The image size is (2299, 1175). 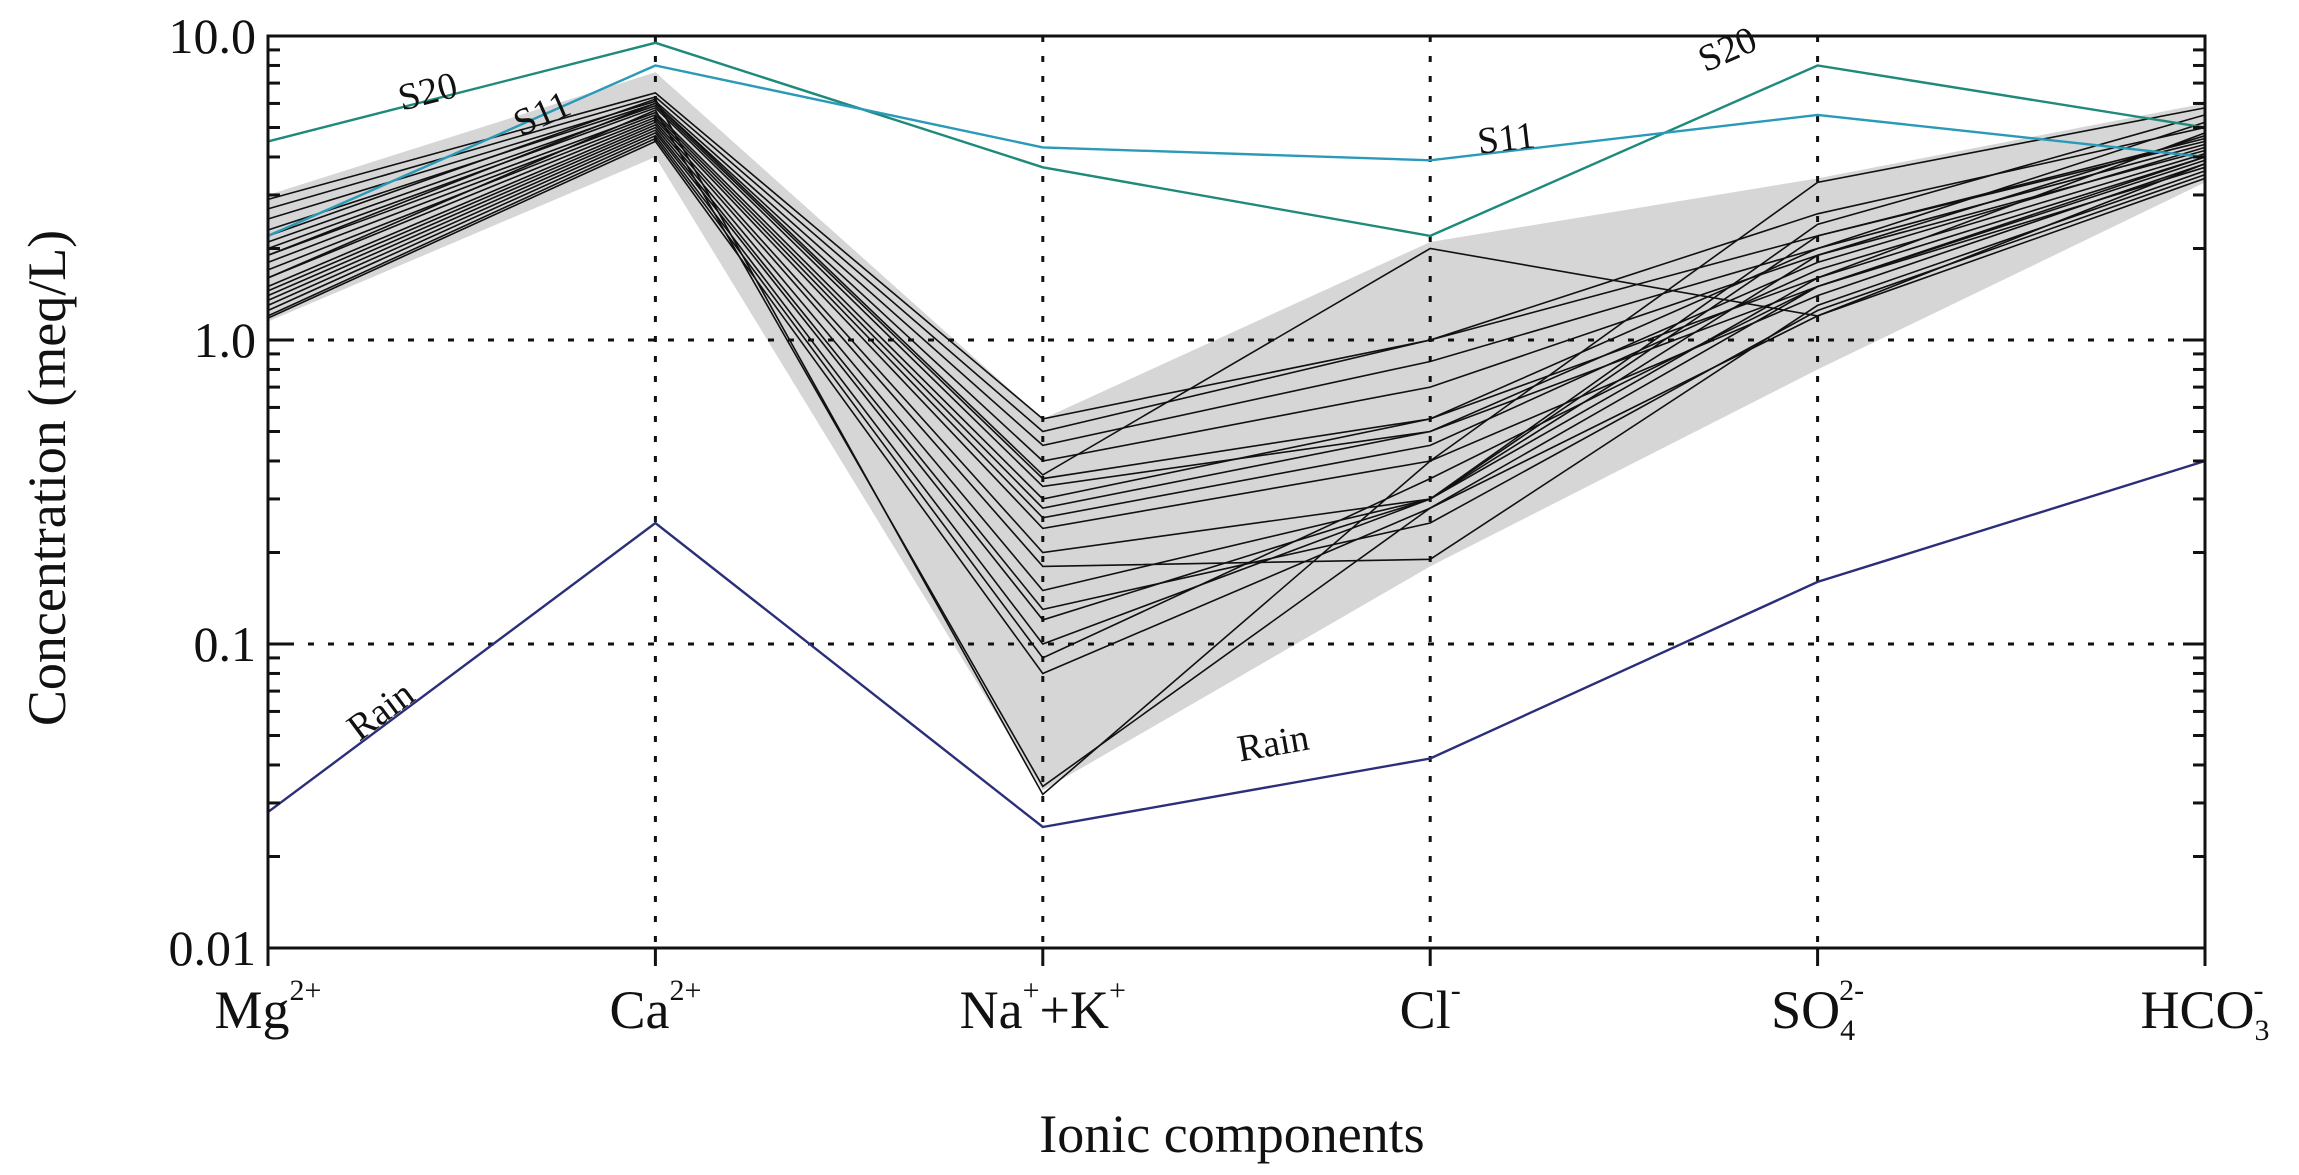 I want to click on x-tick-label: Na++K+, so click(x=1043, y=1007).